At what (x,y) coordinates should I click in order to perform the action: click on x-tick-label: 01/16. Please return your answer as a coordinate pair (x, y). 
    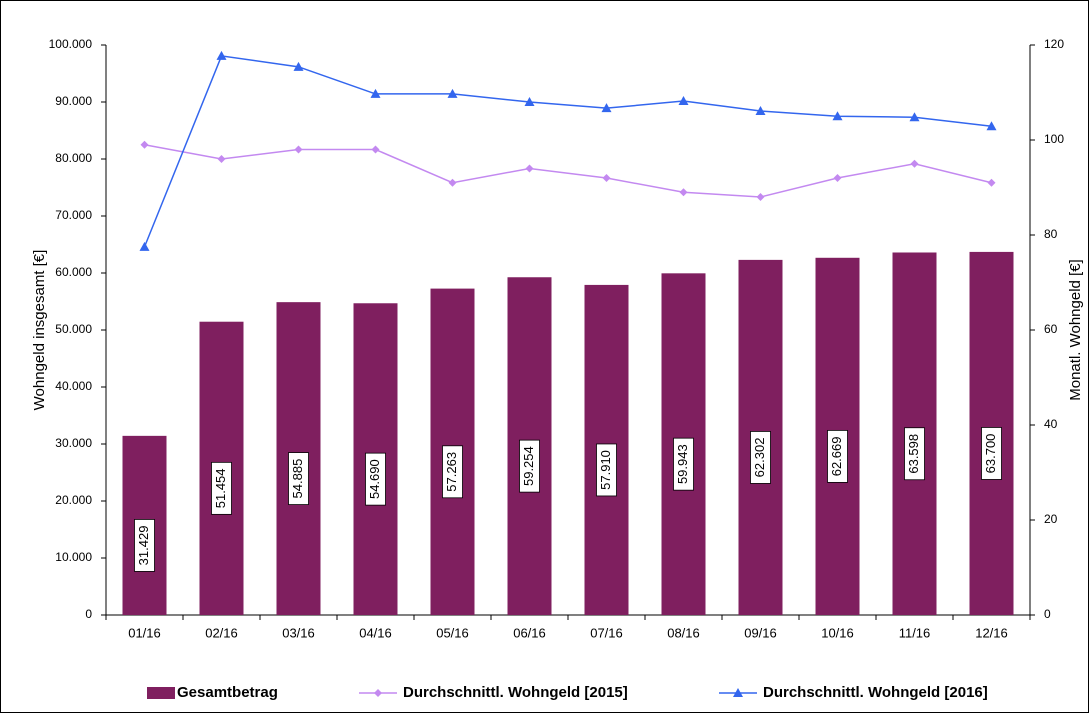
    Looking at the image, I should click on (144, 632).